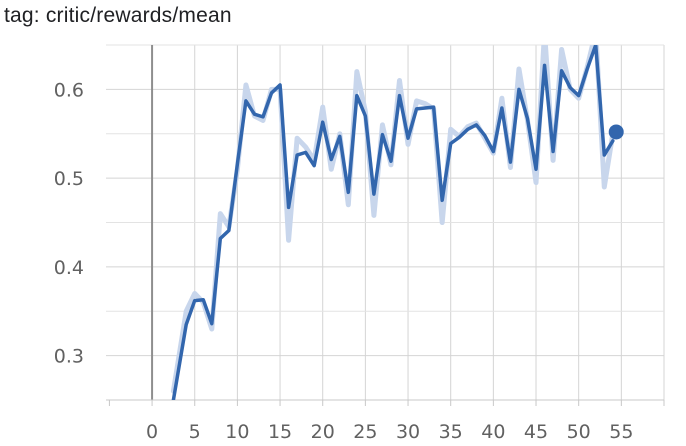 The height and width of the screenshot is (446, 686). Describe the element at coordinates (616, 132) in the screenshot. I see `hover-point-marker` at that location.